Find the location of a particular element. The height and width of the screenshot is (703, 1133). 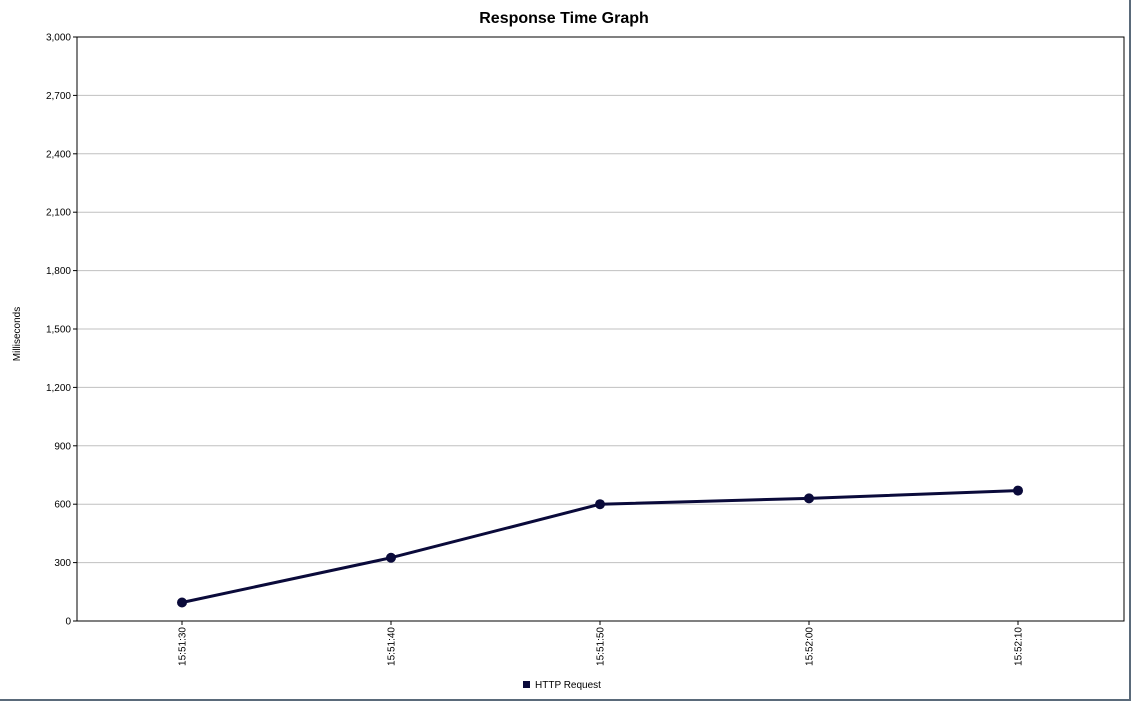

x-tick-label: 15:52:00 is located at coordinates (810, 646).